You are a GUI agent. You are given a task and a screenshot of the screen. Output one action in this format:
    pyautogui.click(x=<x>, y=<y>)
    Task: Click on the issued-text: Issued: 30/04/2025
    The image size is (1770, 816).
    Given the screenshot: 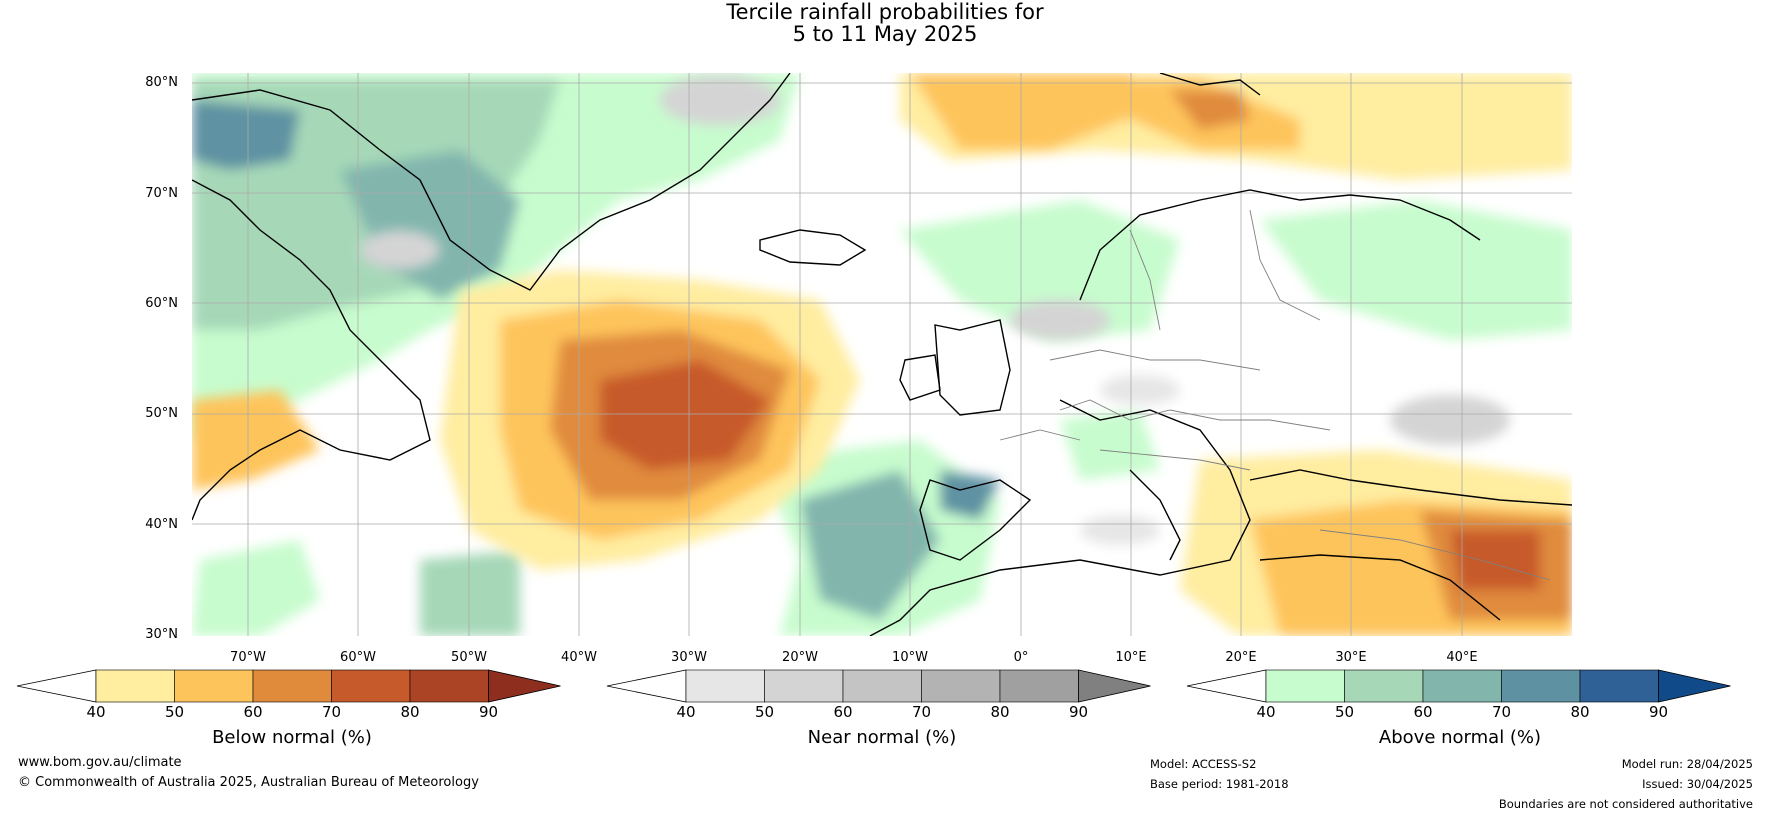 What is the action you would take?
    pyautogui.click(x=1697, y=784)
    